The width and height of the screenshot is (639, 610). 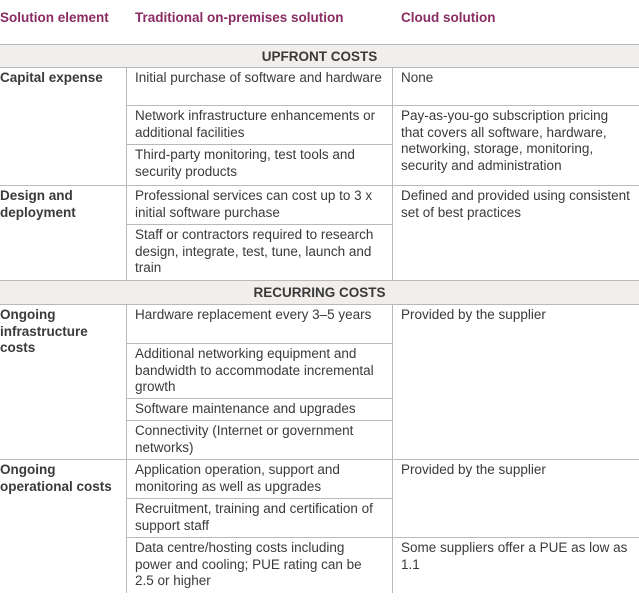 What do you see at coordinates (239, 17) in the screenshot?
I see `header-traditional: Traditional on-premises solution` at bounding box center [239, 17].